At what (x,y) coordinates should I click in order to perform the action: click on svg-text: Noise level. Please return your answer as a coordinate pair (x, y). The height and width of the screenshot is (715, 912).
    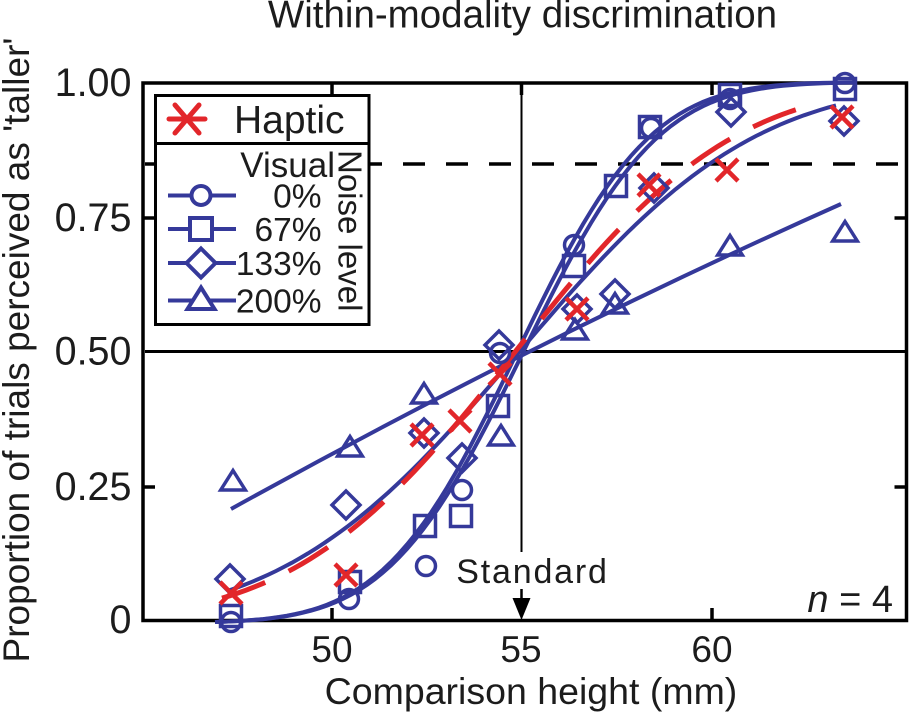
    Looking at the image, I should click on (350, 230).